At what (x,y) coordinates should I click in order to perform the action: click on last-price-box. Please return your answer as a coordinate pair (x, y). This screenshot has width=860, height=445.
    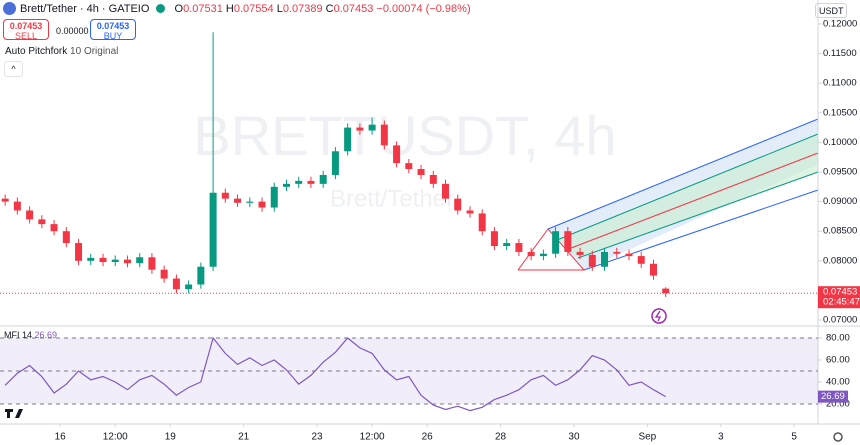
    Looking at the image, I should click on (839, 297).